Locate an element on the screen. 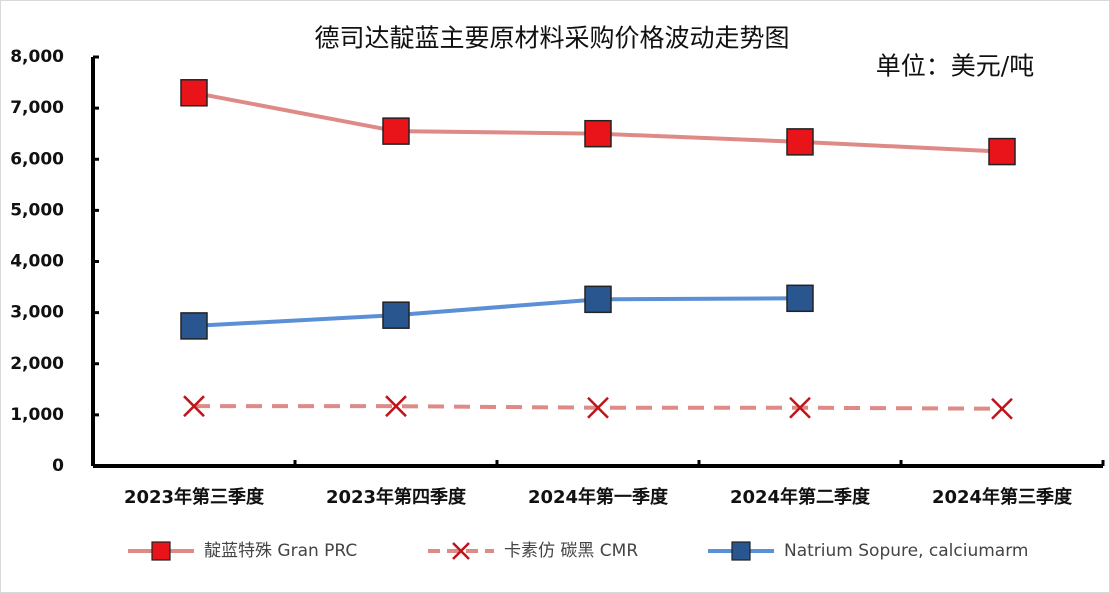  chart-title: 德司达靛蓝主要原材料采购价格波动走势图 is located at coordinates (551, 38).